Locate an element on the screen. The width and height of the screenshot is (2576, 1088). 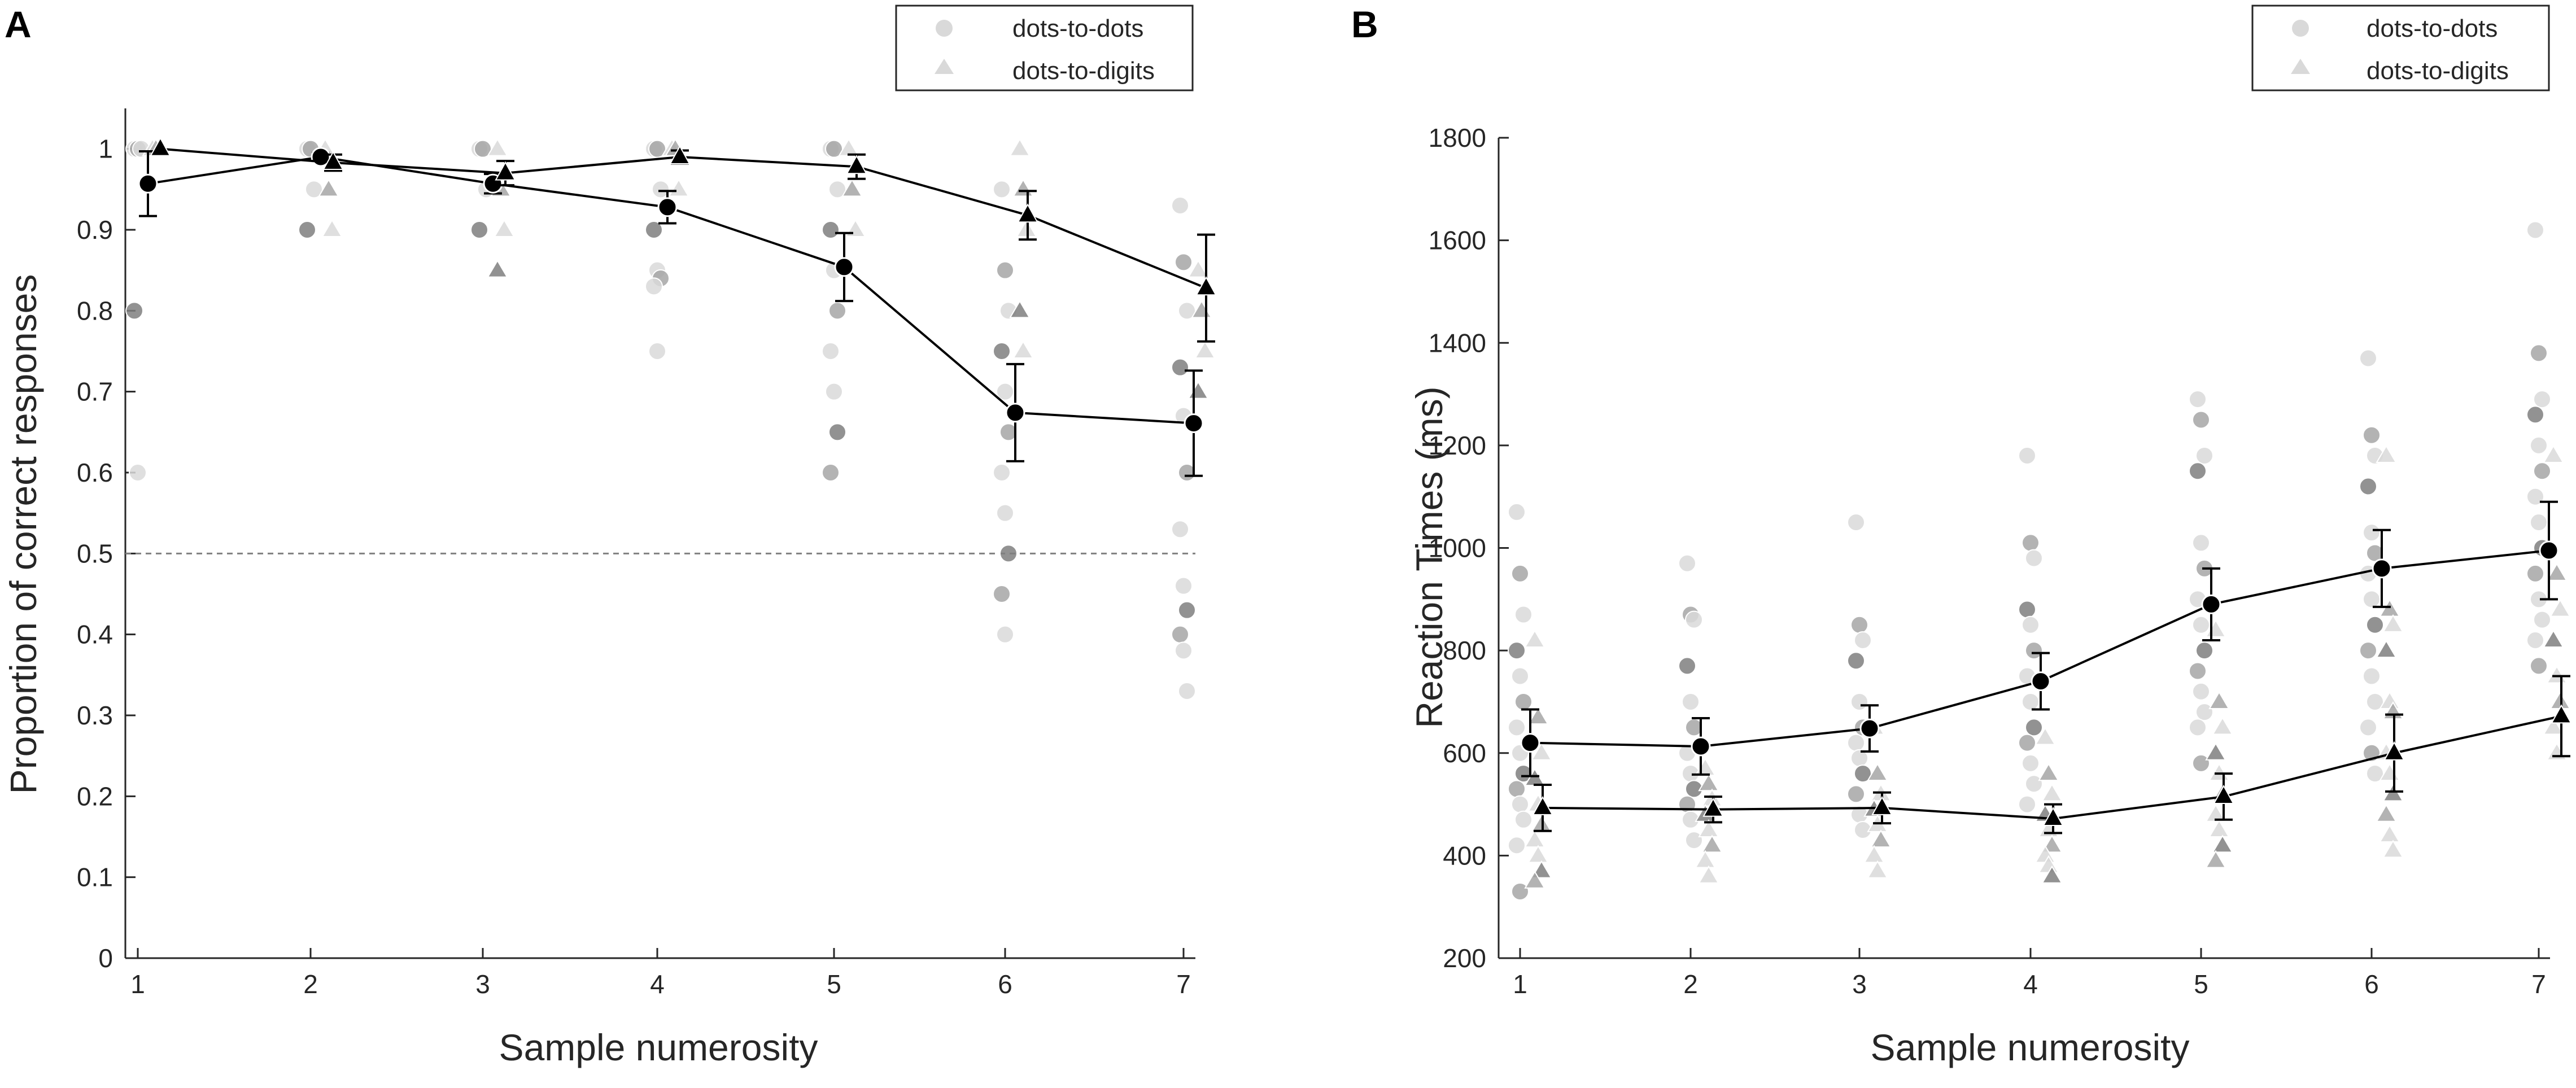
panel-a-legend-triangle-marker is located at coordinates (945, 66).